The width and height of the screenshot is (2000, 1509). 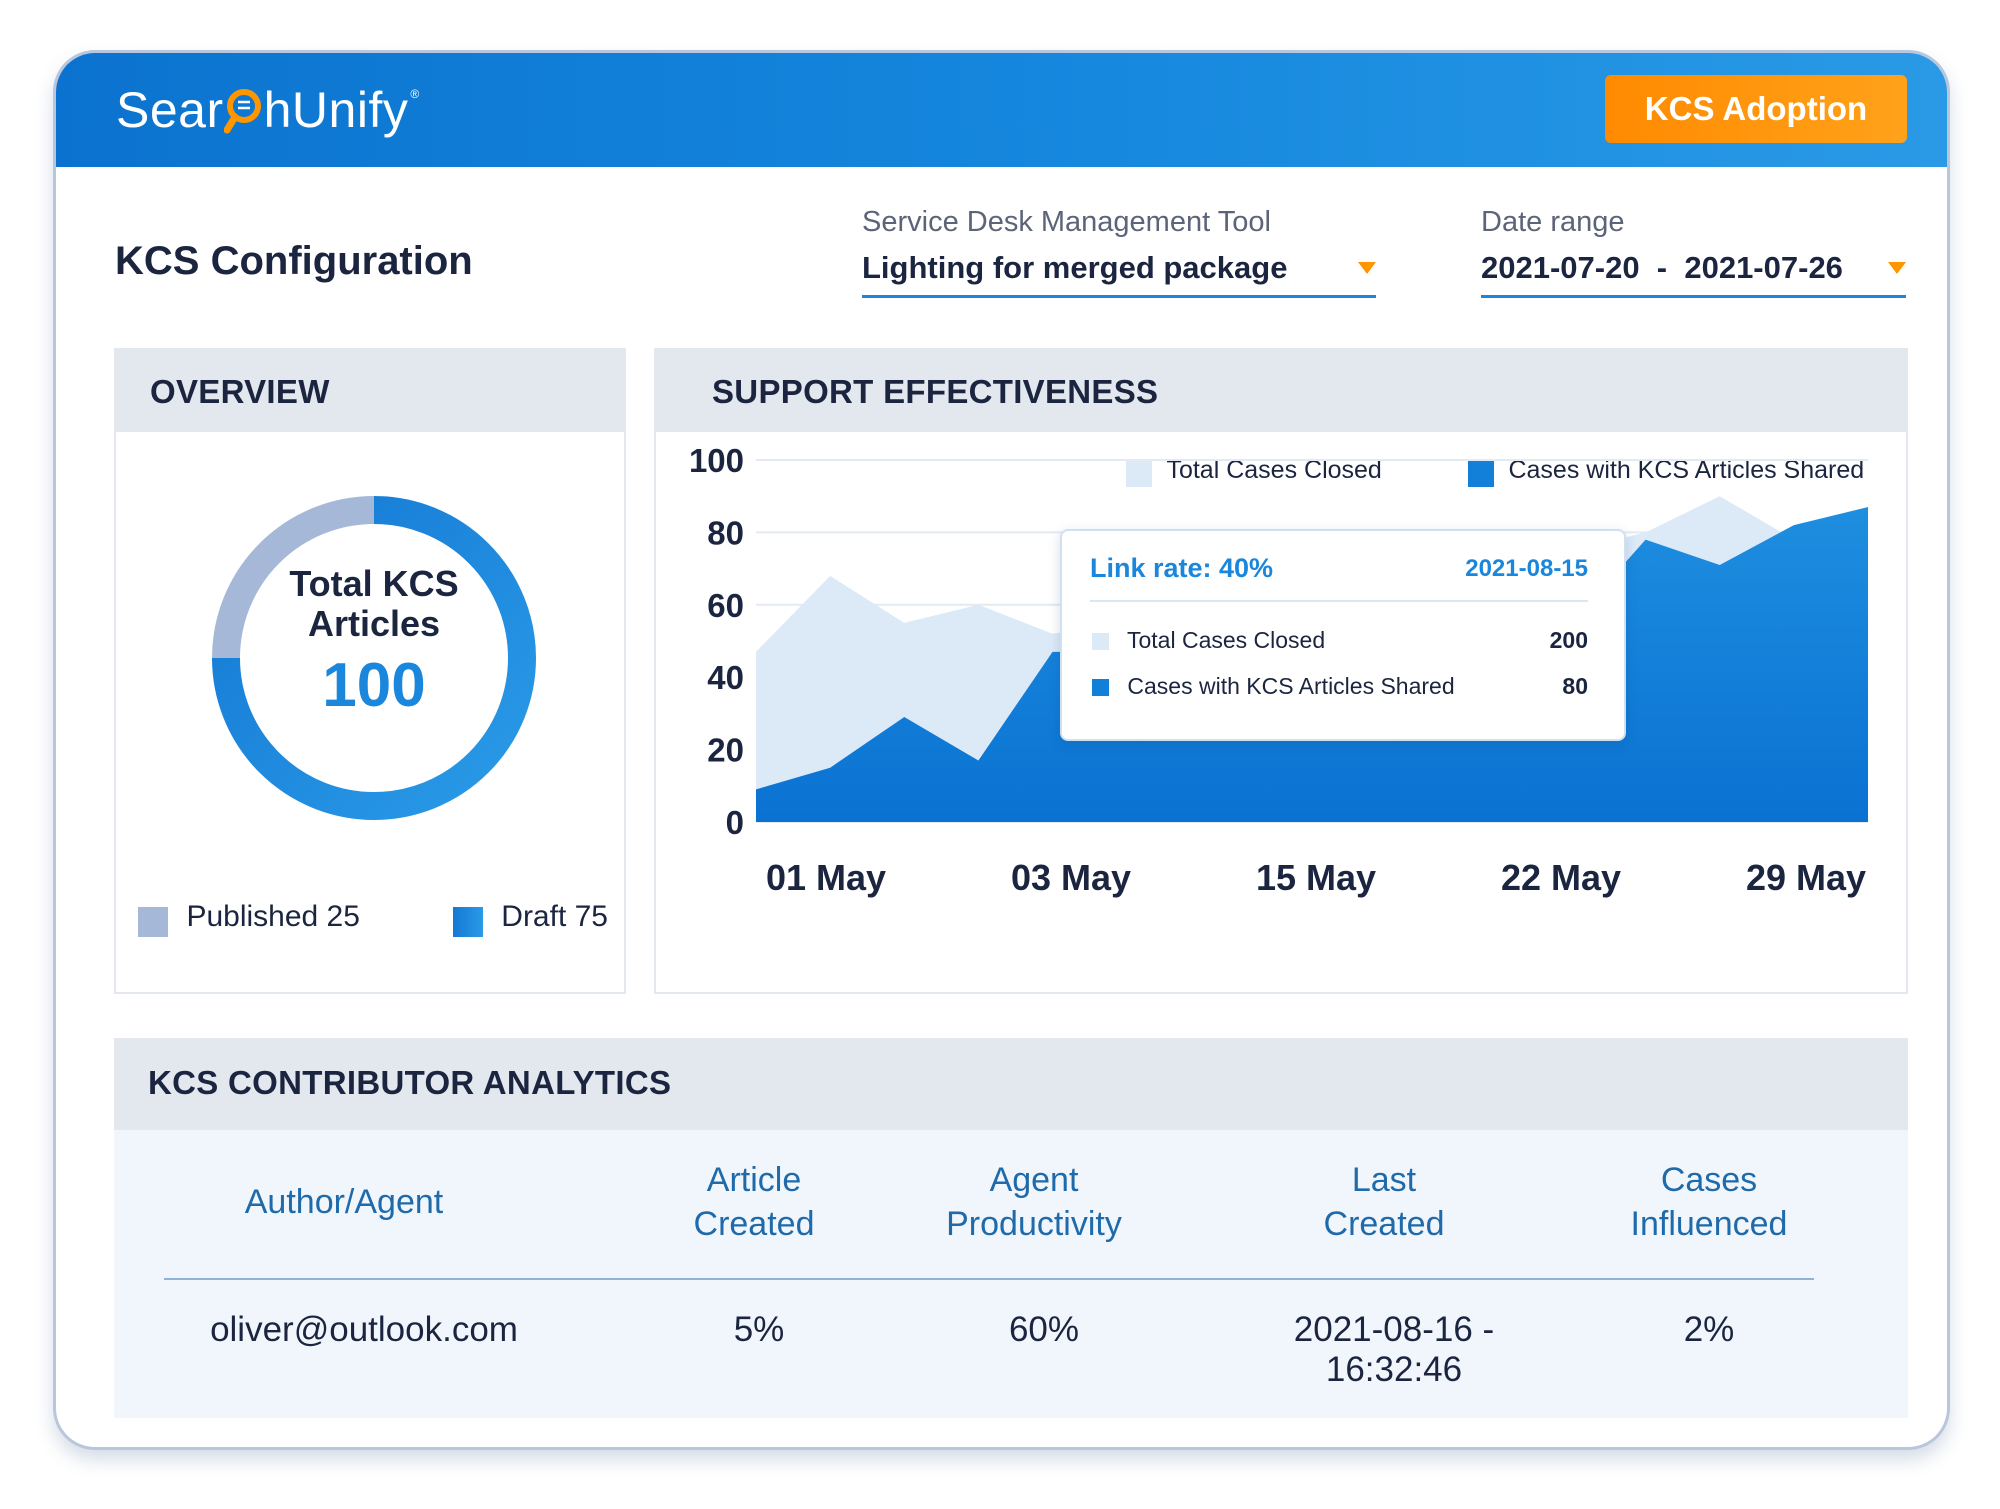 I want to click on total-articles-donut: Total KCS Articles 100, so click(x=374, y=658).